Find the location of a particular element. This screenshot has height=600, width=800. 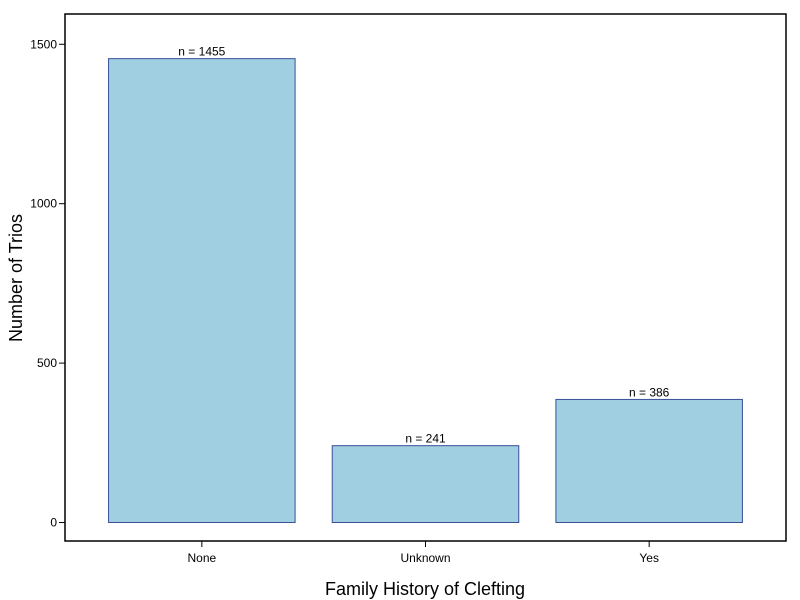

y-tick-label: 1000 is located at coordinates (43, 204).